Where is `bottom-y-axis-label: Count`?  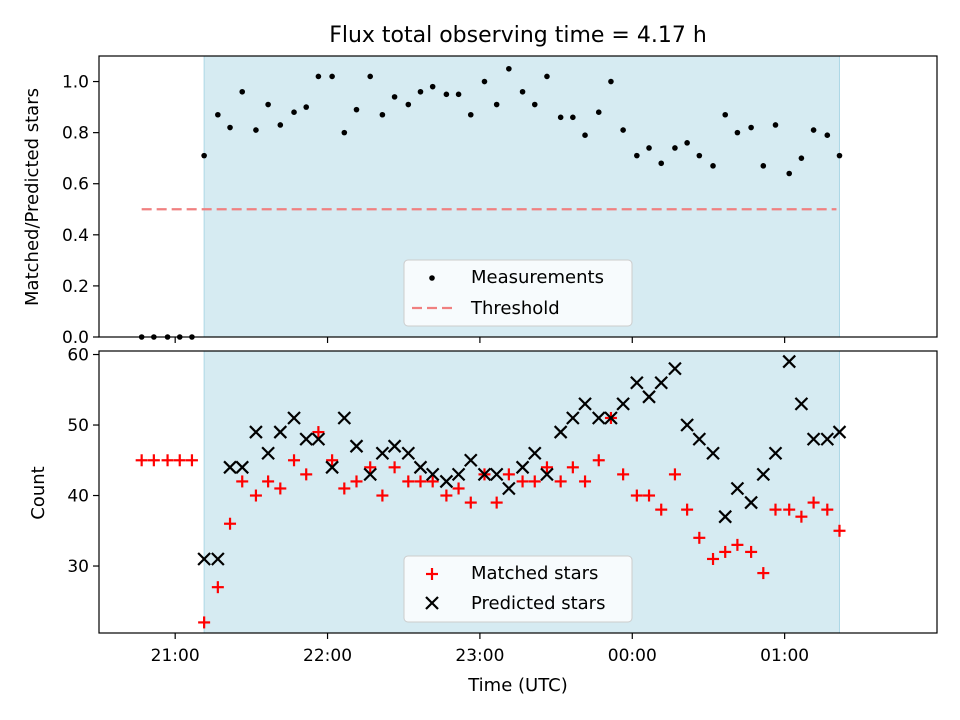 bottom-y-axis-label: Count is located at coordinates (38, 492).